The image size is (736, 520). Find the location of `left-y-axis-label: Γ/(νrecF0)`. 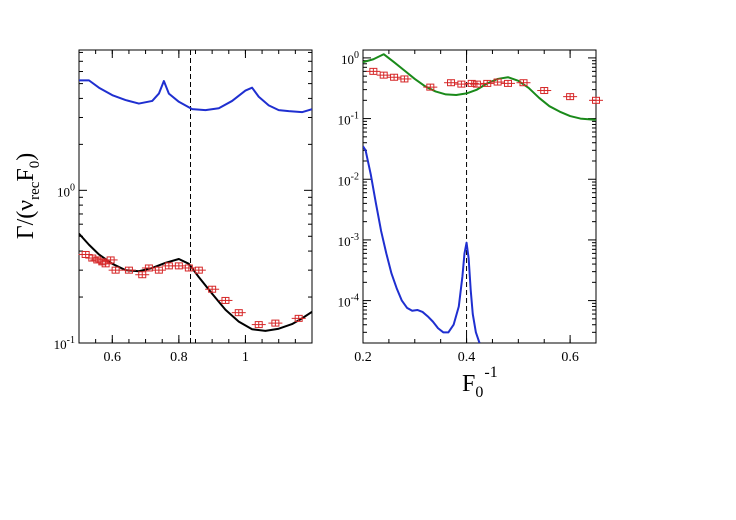

left-y-axis-label: Γ/(νrecF0) is located at coordinates (28, 196).